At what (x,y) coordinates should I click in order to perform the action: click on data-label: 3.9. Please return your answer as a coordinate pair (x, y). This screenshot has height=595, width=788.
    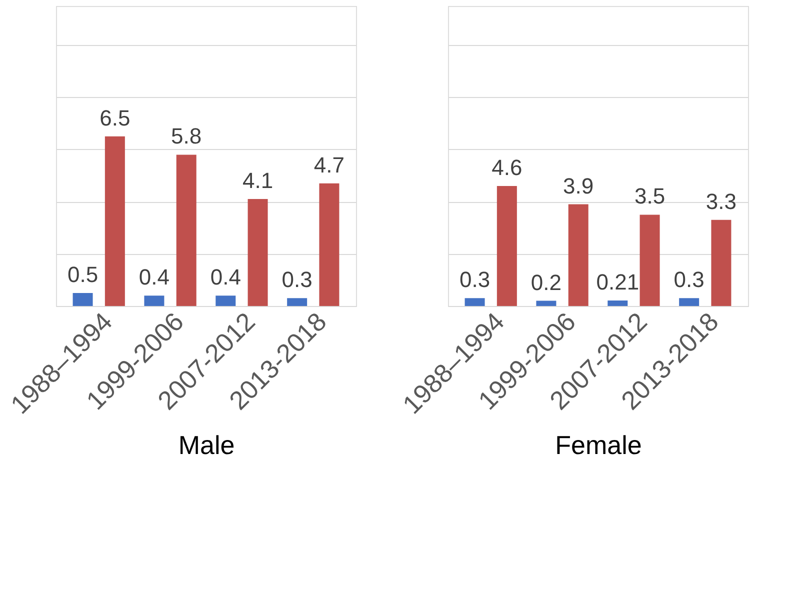
    Looking at the image, I should click on (578, 185).